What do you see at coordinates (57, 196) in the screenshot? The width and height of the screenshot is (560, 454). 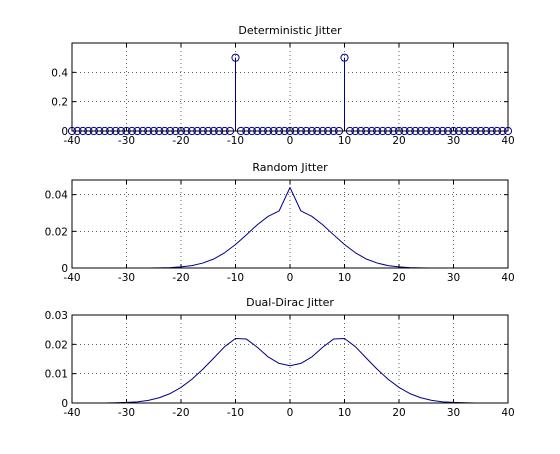 I see `y-tick-label: 0.04` at bounding box center [57, 196].